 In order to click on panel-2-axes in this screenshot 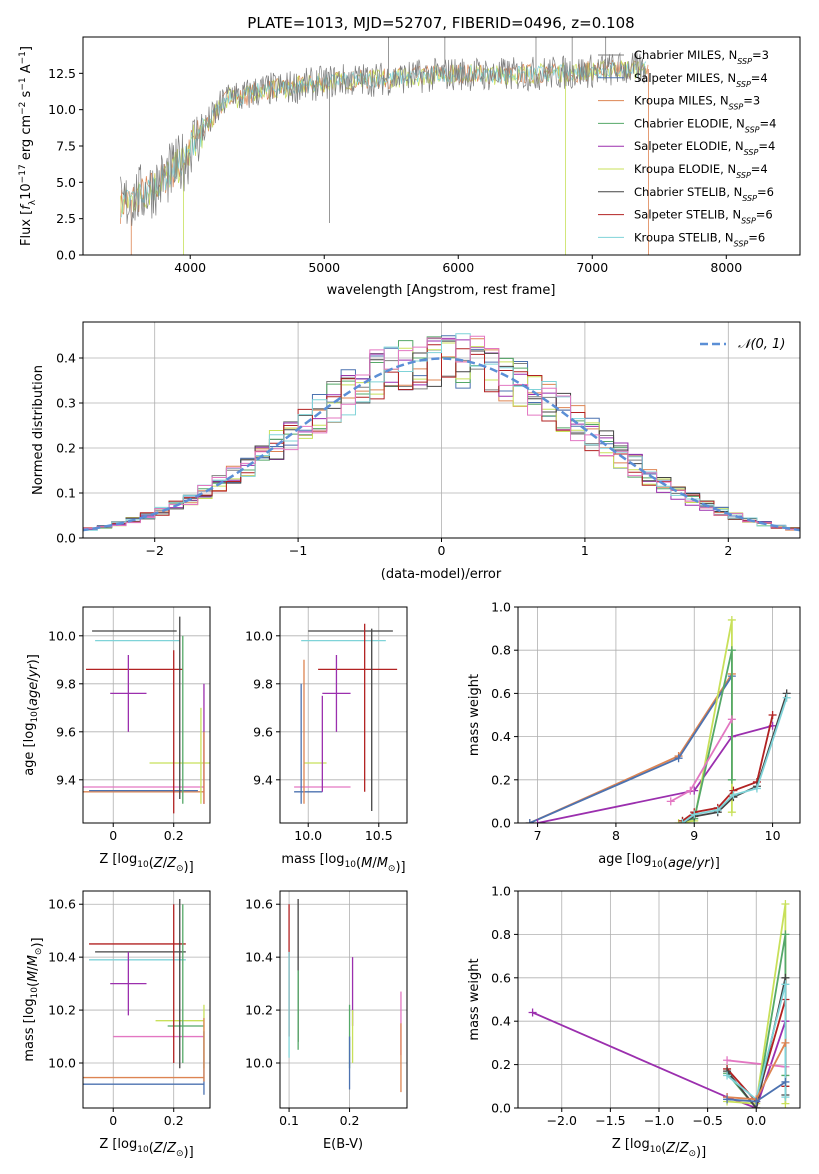, I will do `click(146, 715)`.